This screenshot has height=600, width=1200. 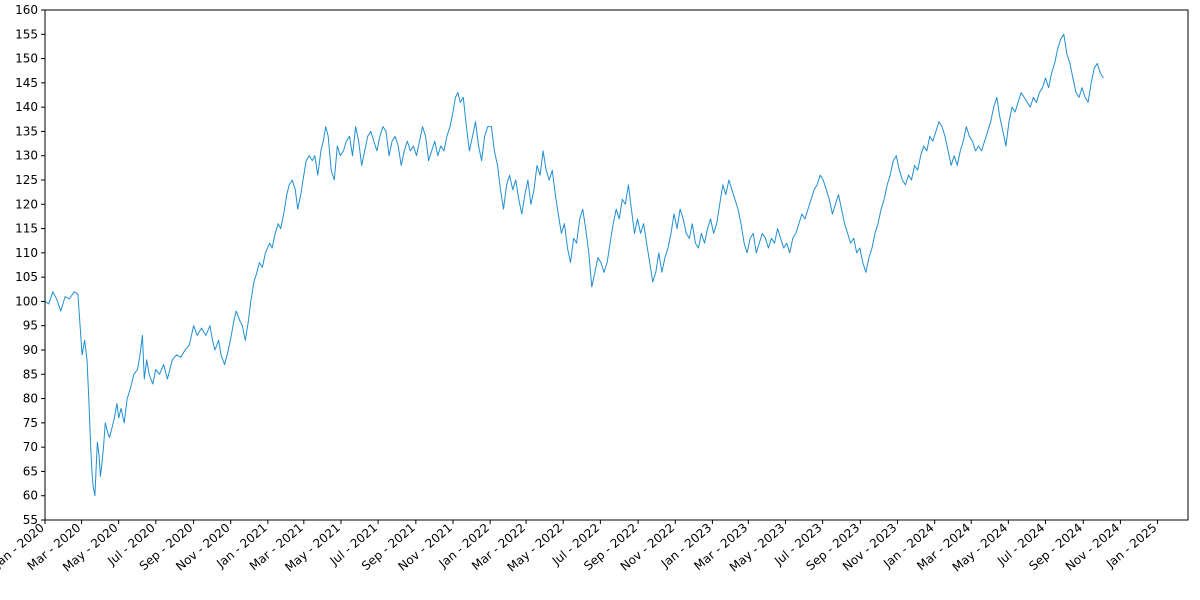 I want to click on y-tick-label: 110, so click(x=26, y=253).